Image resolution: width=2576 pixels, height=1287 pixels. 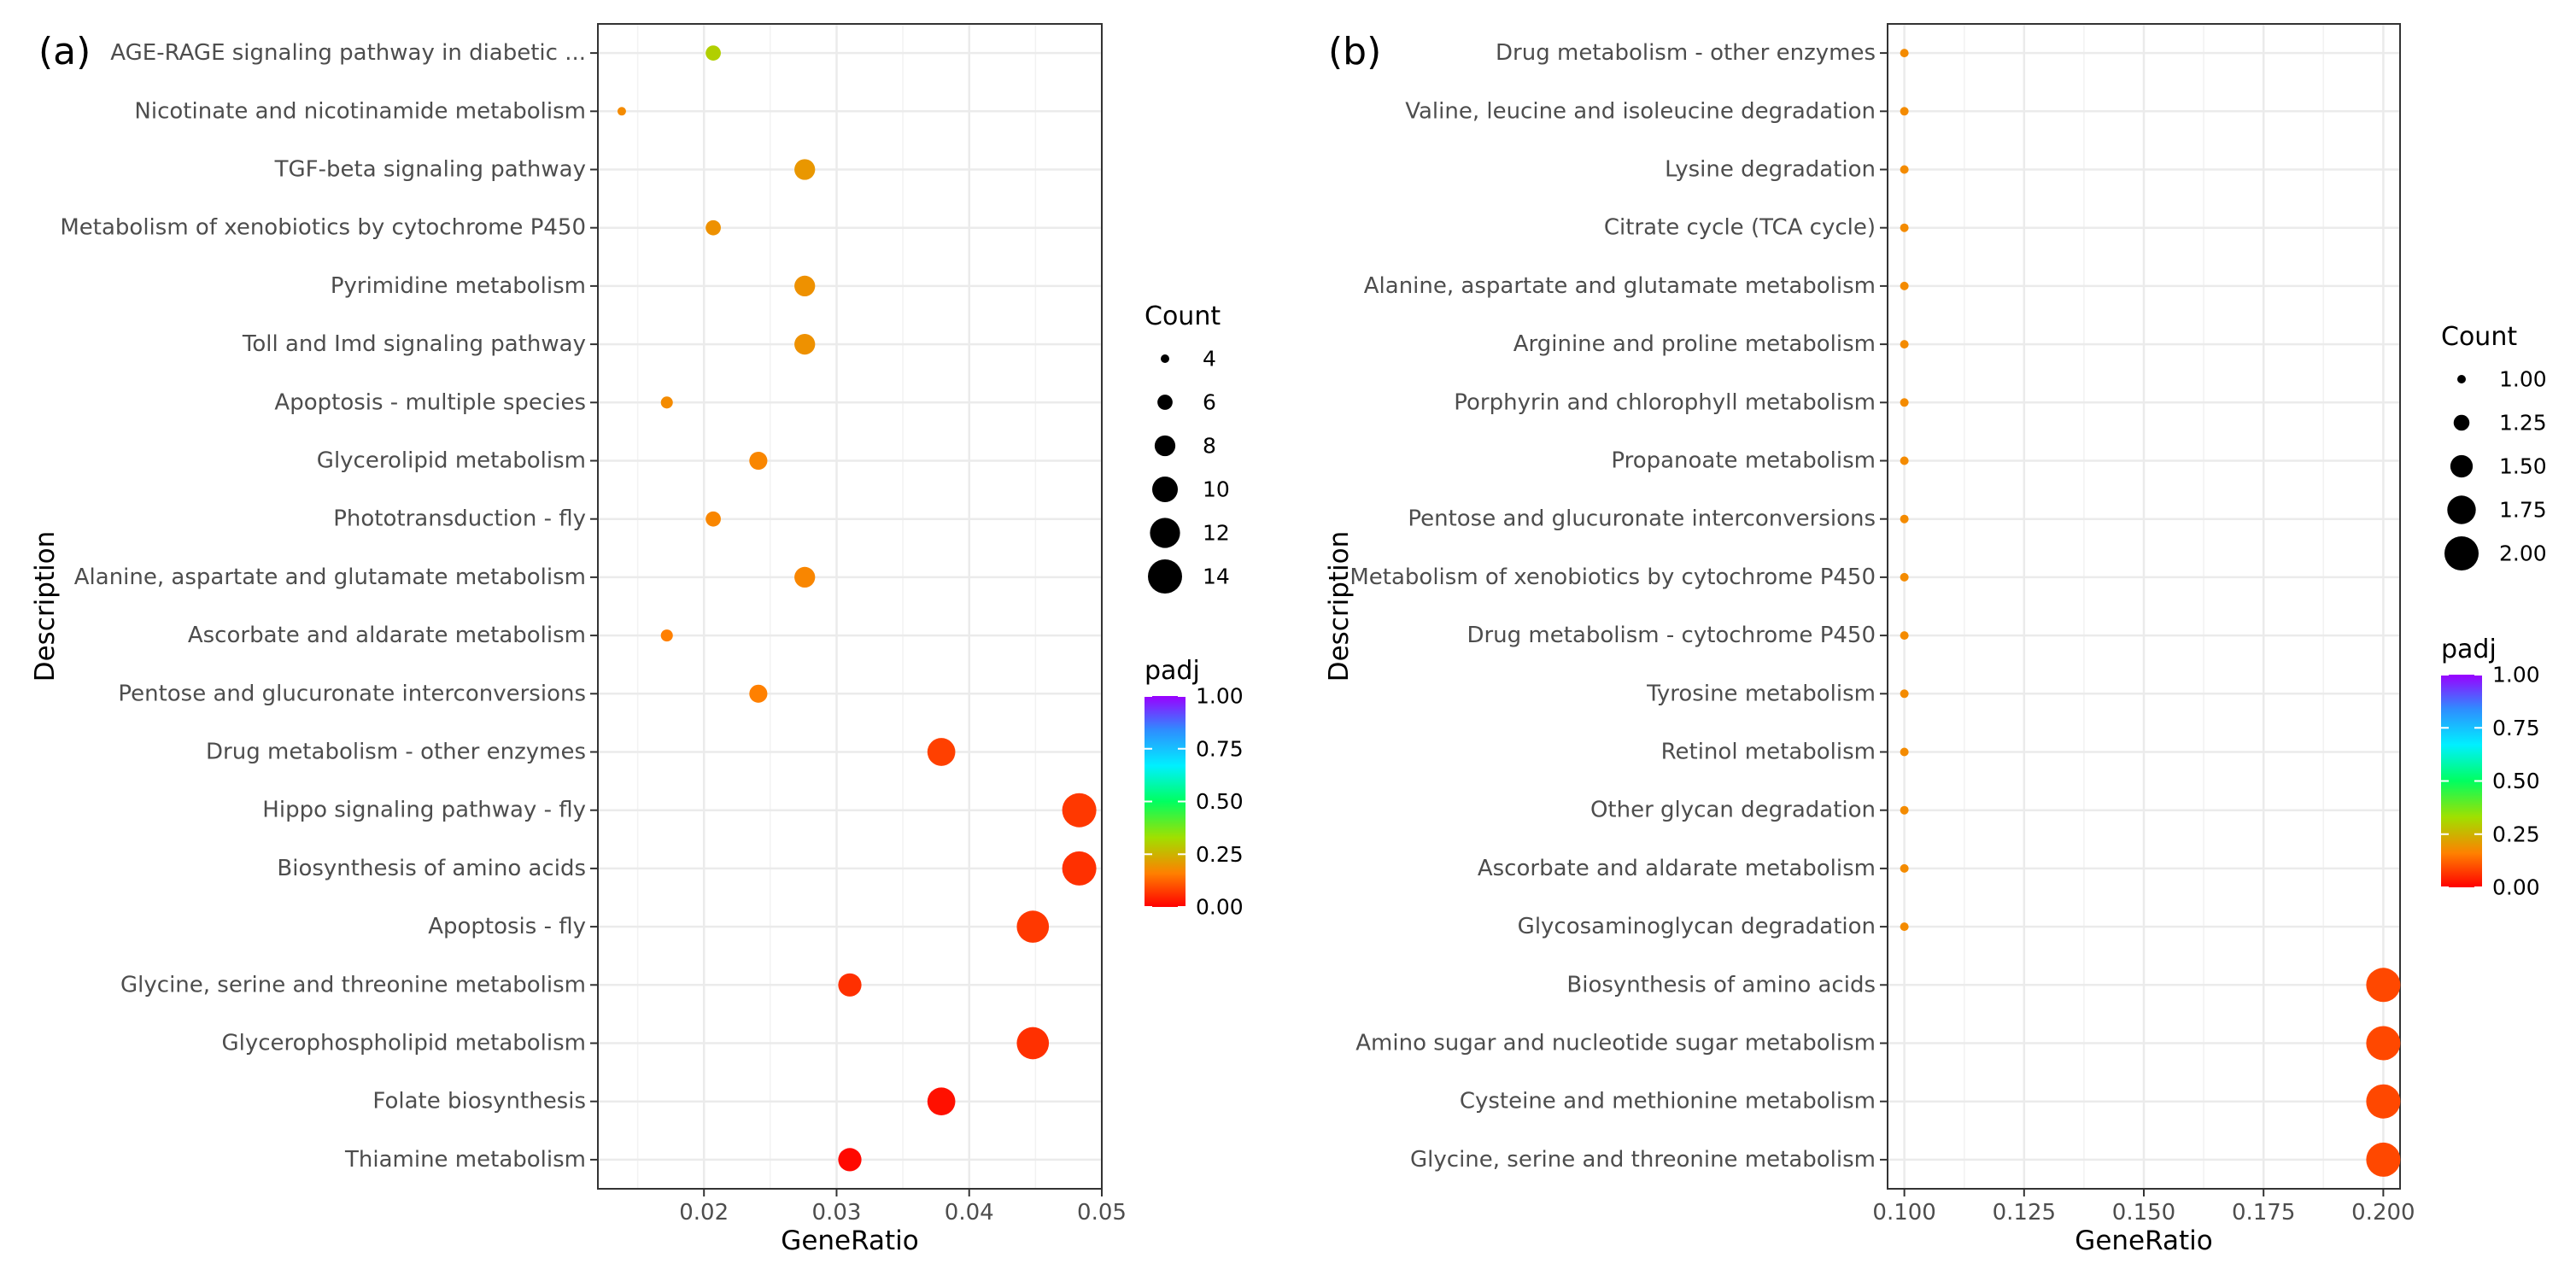 I want to click on y-category-label: Arginine and proline metabolism, so click(x=1694, y=344).